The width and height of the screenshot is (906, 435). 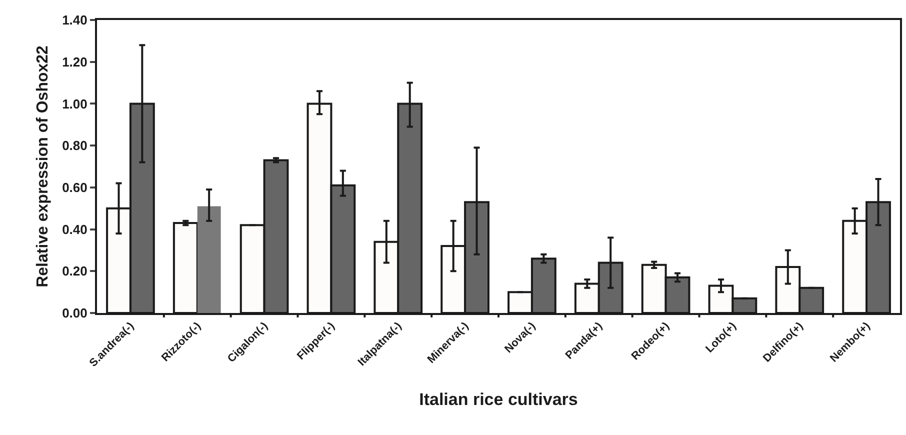 What do you see at coordinates (75, 187) in the screenshot?
I see `y-tick-label: 0.60` at bounding box center [75, 187].